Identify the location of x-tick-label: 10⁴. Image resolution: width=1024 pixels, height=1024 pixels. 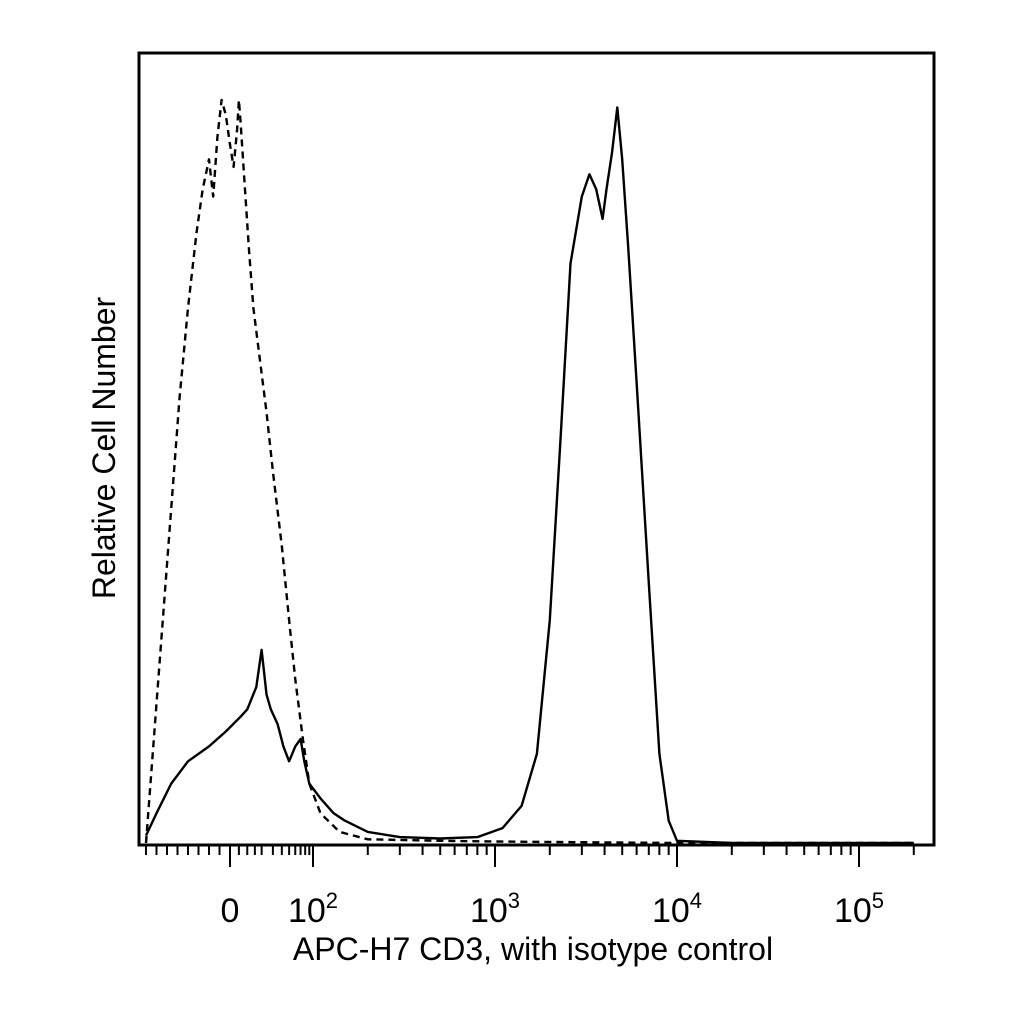
(677, 909).